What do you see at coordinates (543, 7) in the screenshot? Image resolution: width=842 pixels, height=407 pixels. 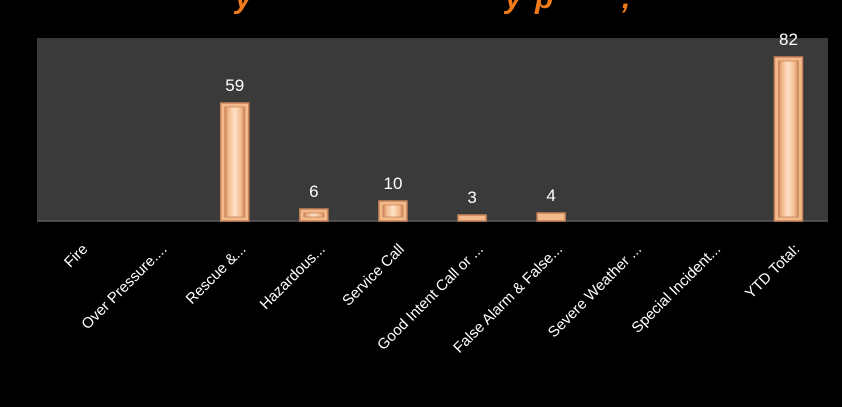 I see `title-fragment-3: p` at bounding box center [543, 7].